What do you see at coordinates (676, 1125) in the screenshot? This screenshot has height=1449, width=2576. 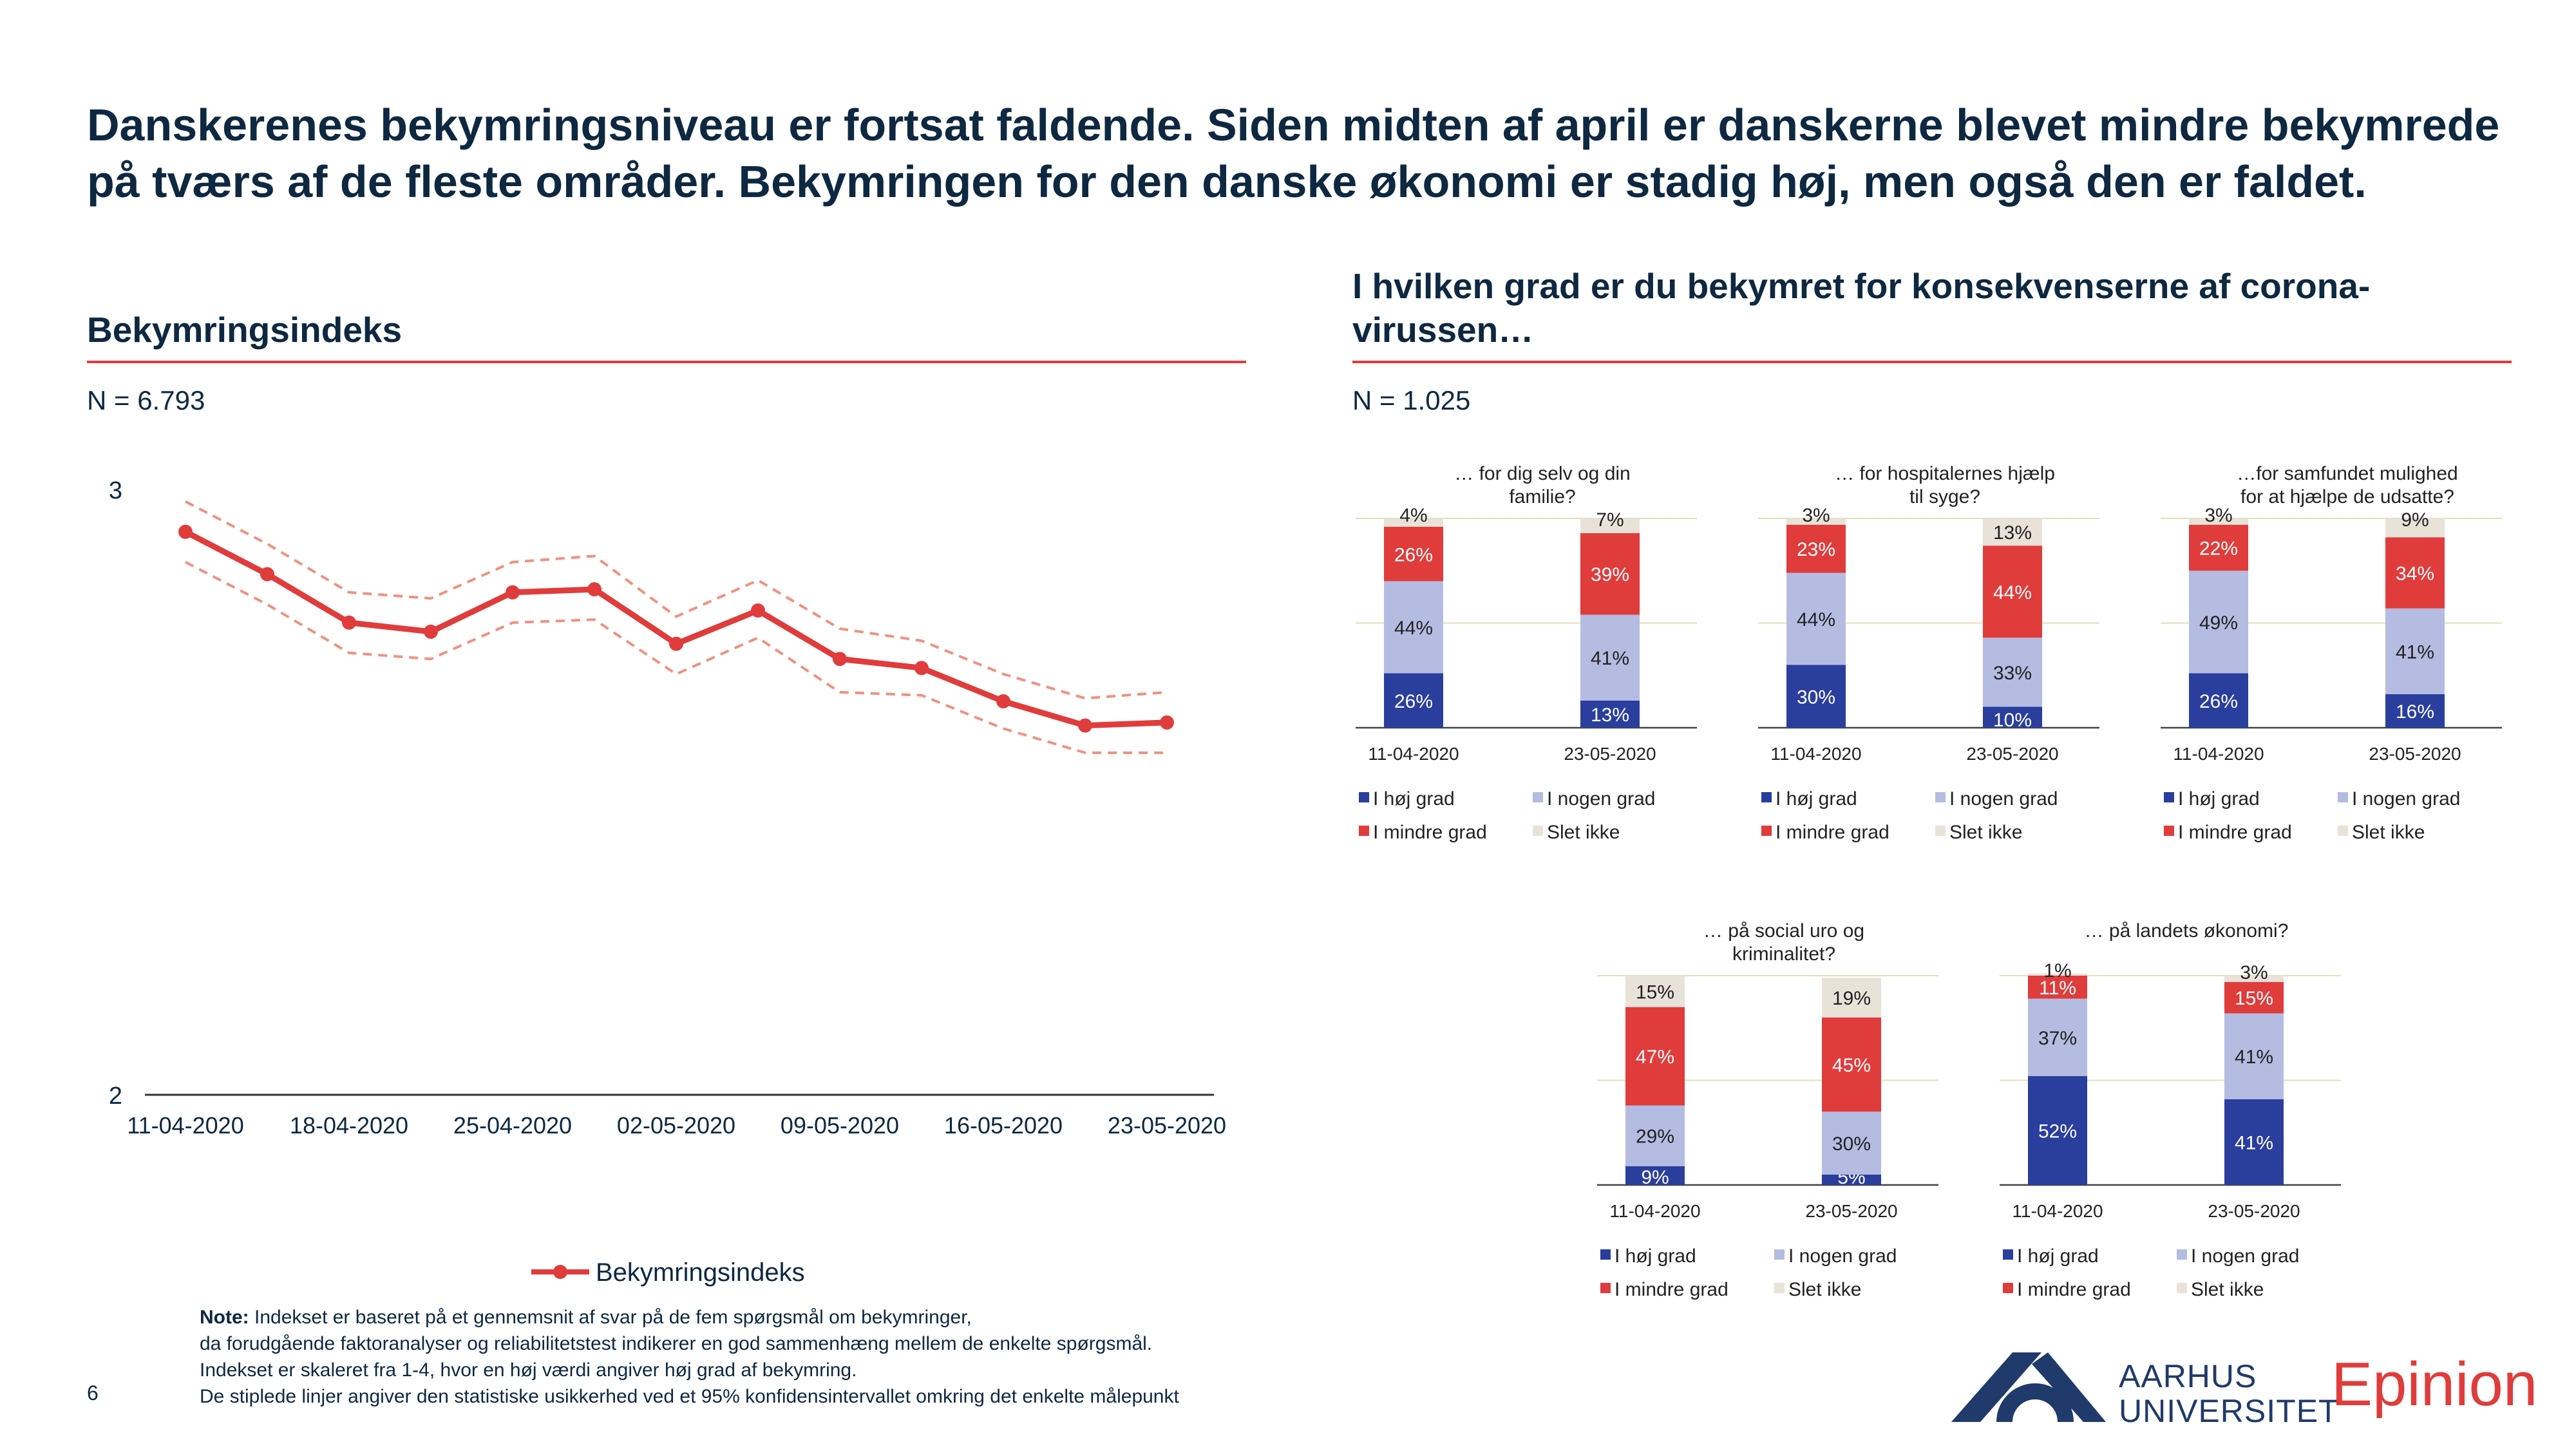 I see `x-tick-label: 02-05-2020` at bounding box center [676, 1125].